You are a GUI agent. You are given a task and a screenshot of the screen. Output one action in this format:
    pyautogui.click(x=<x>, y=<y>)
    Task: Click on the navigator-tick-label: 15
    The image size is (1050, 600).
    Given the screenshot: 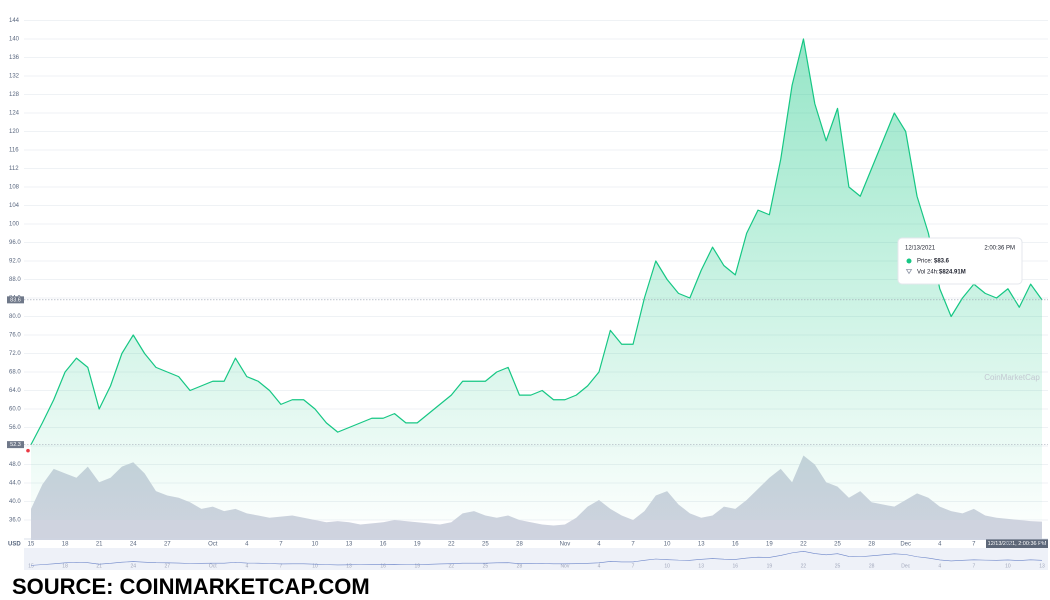 What is the action you would take?
    pyautogui.click(x=31, y=566)
    